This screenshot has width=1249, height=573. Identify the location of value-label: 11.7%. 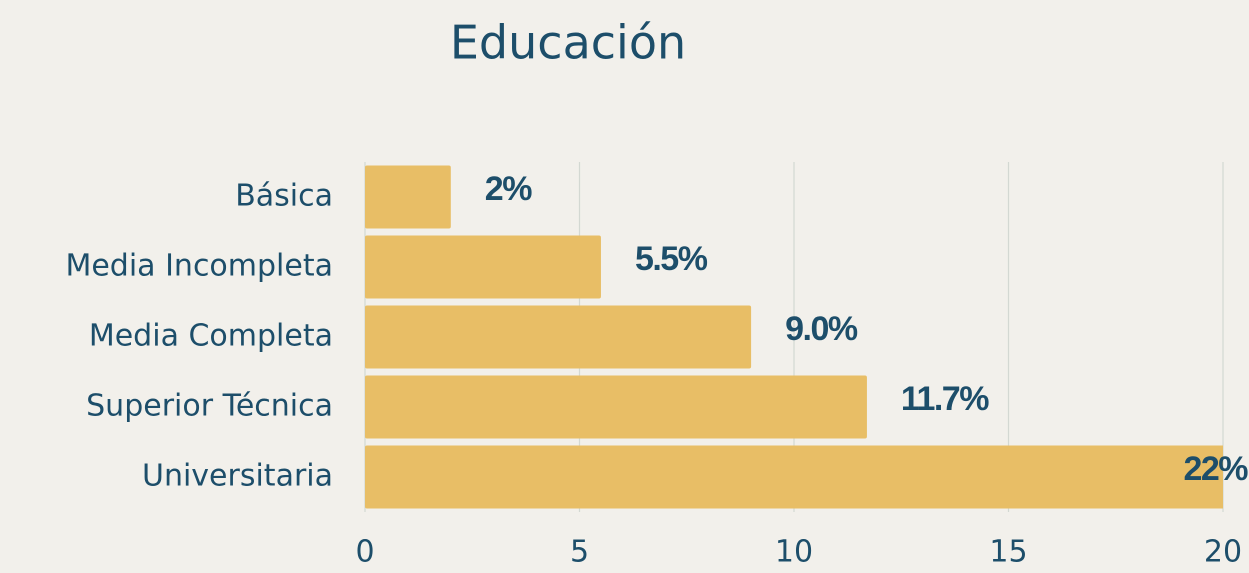
(945, 399).